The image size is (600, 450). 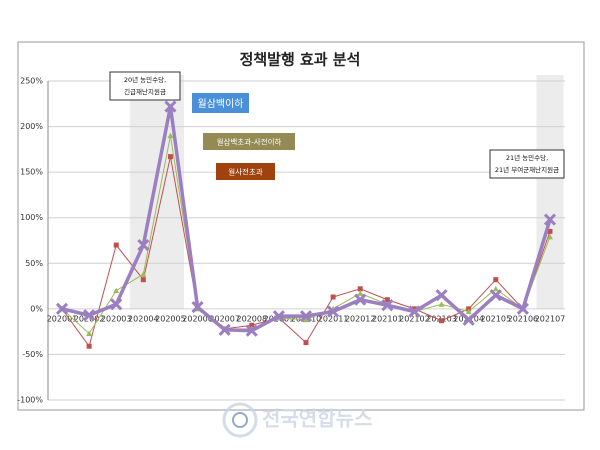 What do you see at coordinates (527, 157) in the screenshot?
I see `annotation-text: 21년 농민수당,` at bounding box center [527, 157].